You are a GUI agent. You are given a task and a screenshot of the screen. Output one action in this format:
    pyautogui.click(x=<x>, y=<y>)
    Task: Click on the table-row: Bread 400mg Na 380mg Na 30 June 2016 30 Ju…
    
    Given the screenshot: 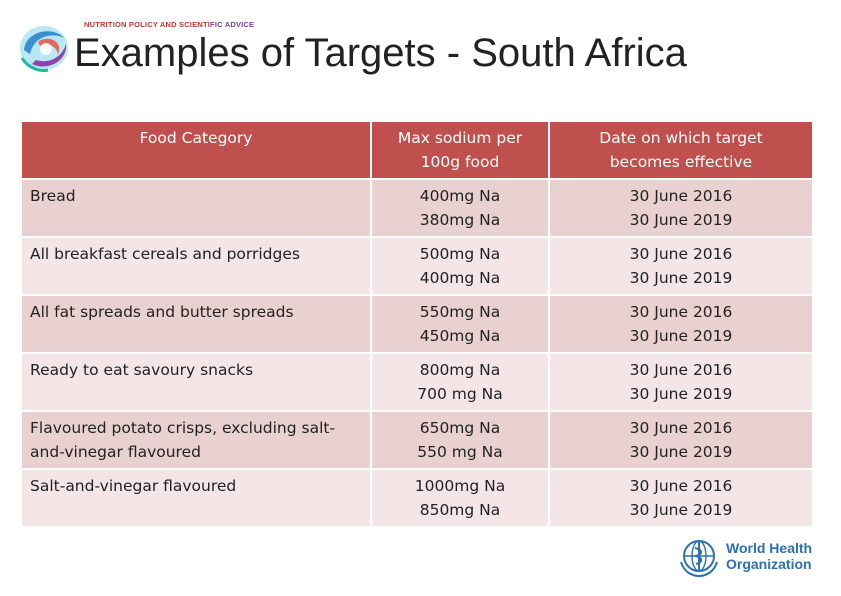 What is the action you would take?
    pyautogui.click(x=418, y=208)
    